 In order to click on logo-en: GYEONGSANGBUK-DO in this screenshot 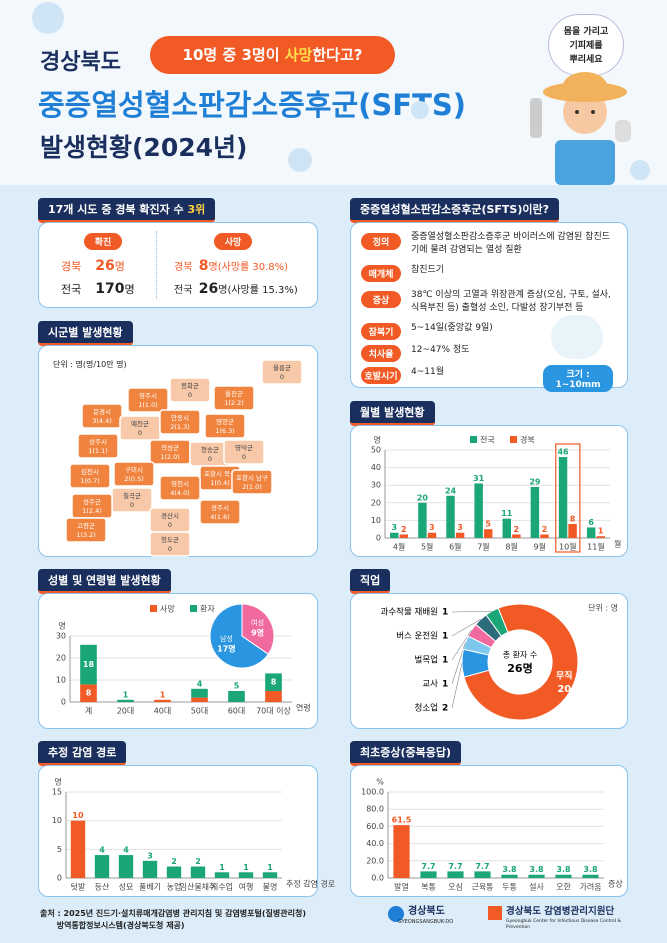, I will do `click(426, 922)`.